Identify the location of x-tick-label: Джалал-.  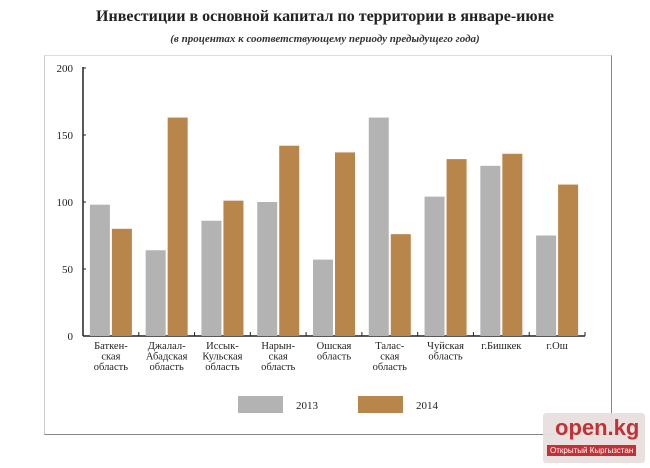
(167, 346).